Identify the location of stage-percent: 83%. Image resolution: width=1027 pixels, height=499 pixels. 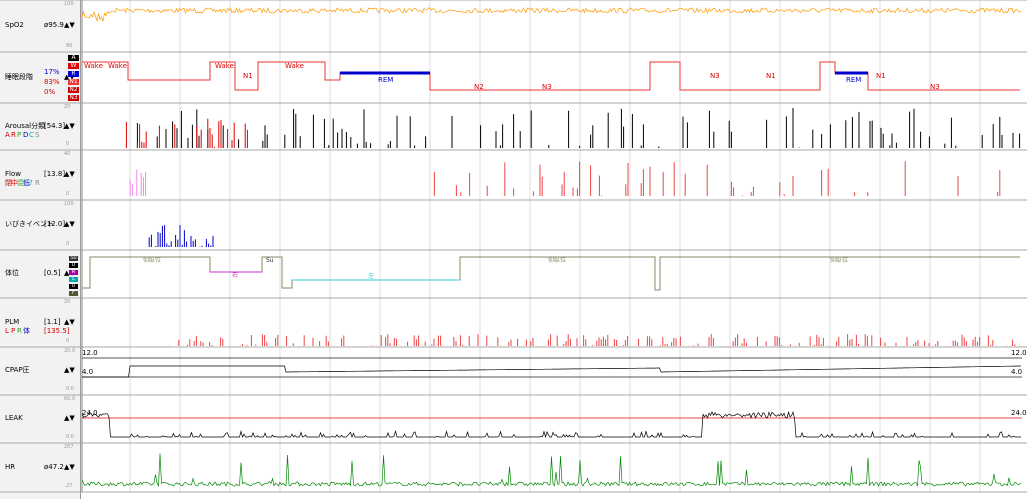
(52, 82).